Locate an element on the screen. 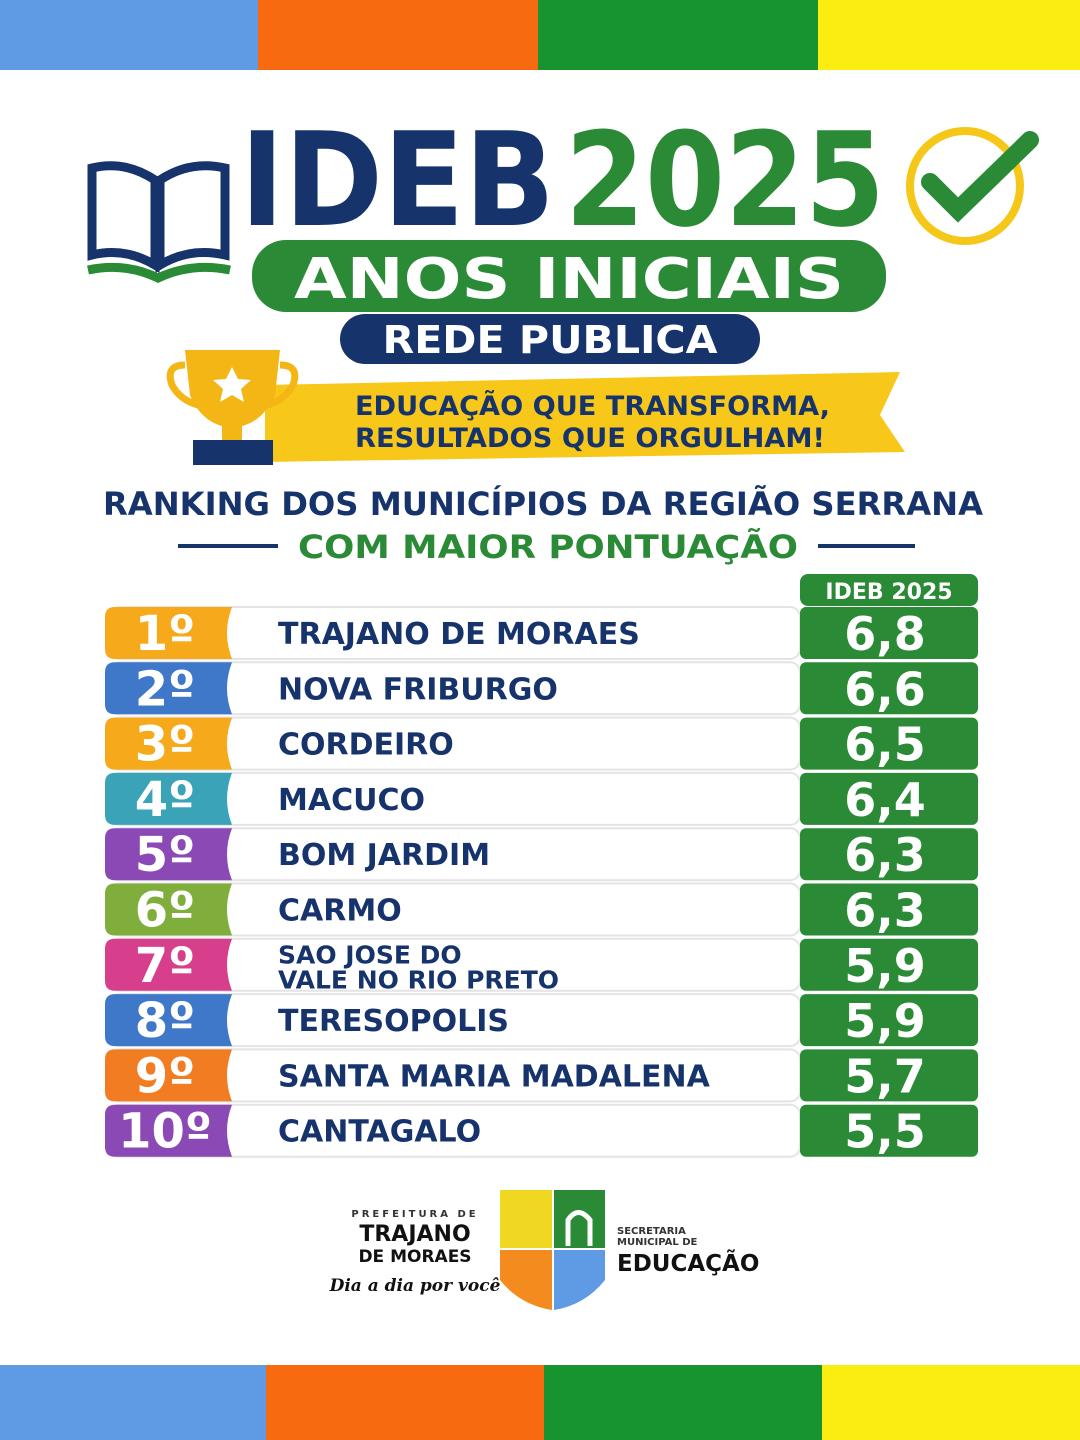  score: 6,4 is located at coordinates (885, 800).